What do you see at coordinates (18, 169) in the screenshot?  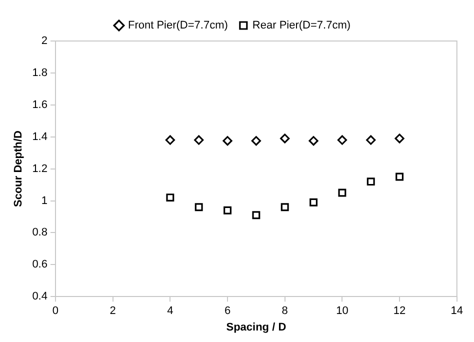 I see `y-axis-title: Scour Depth/D` at bounding box center [18, 169].